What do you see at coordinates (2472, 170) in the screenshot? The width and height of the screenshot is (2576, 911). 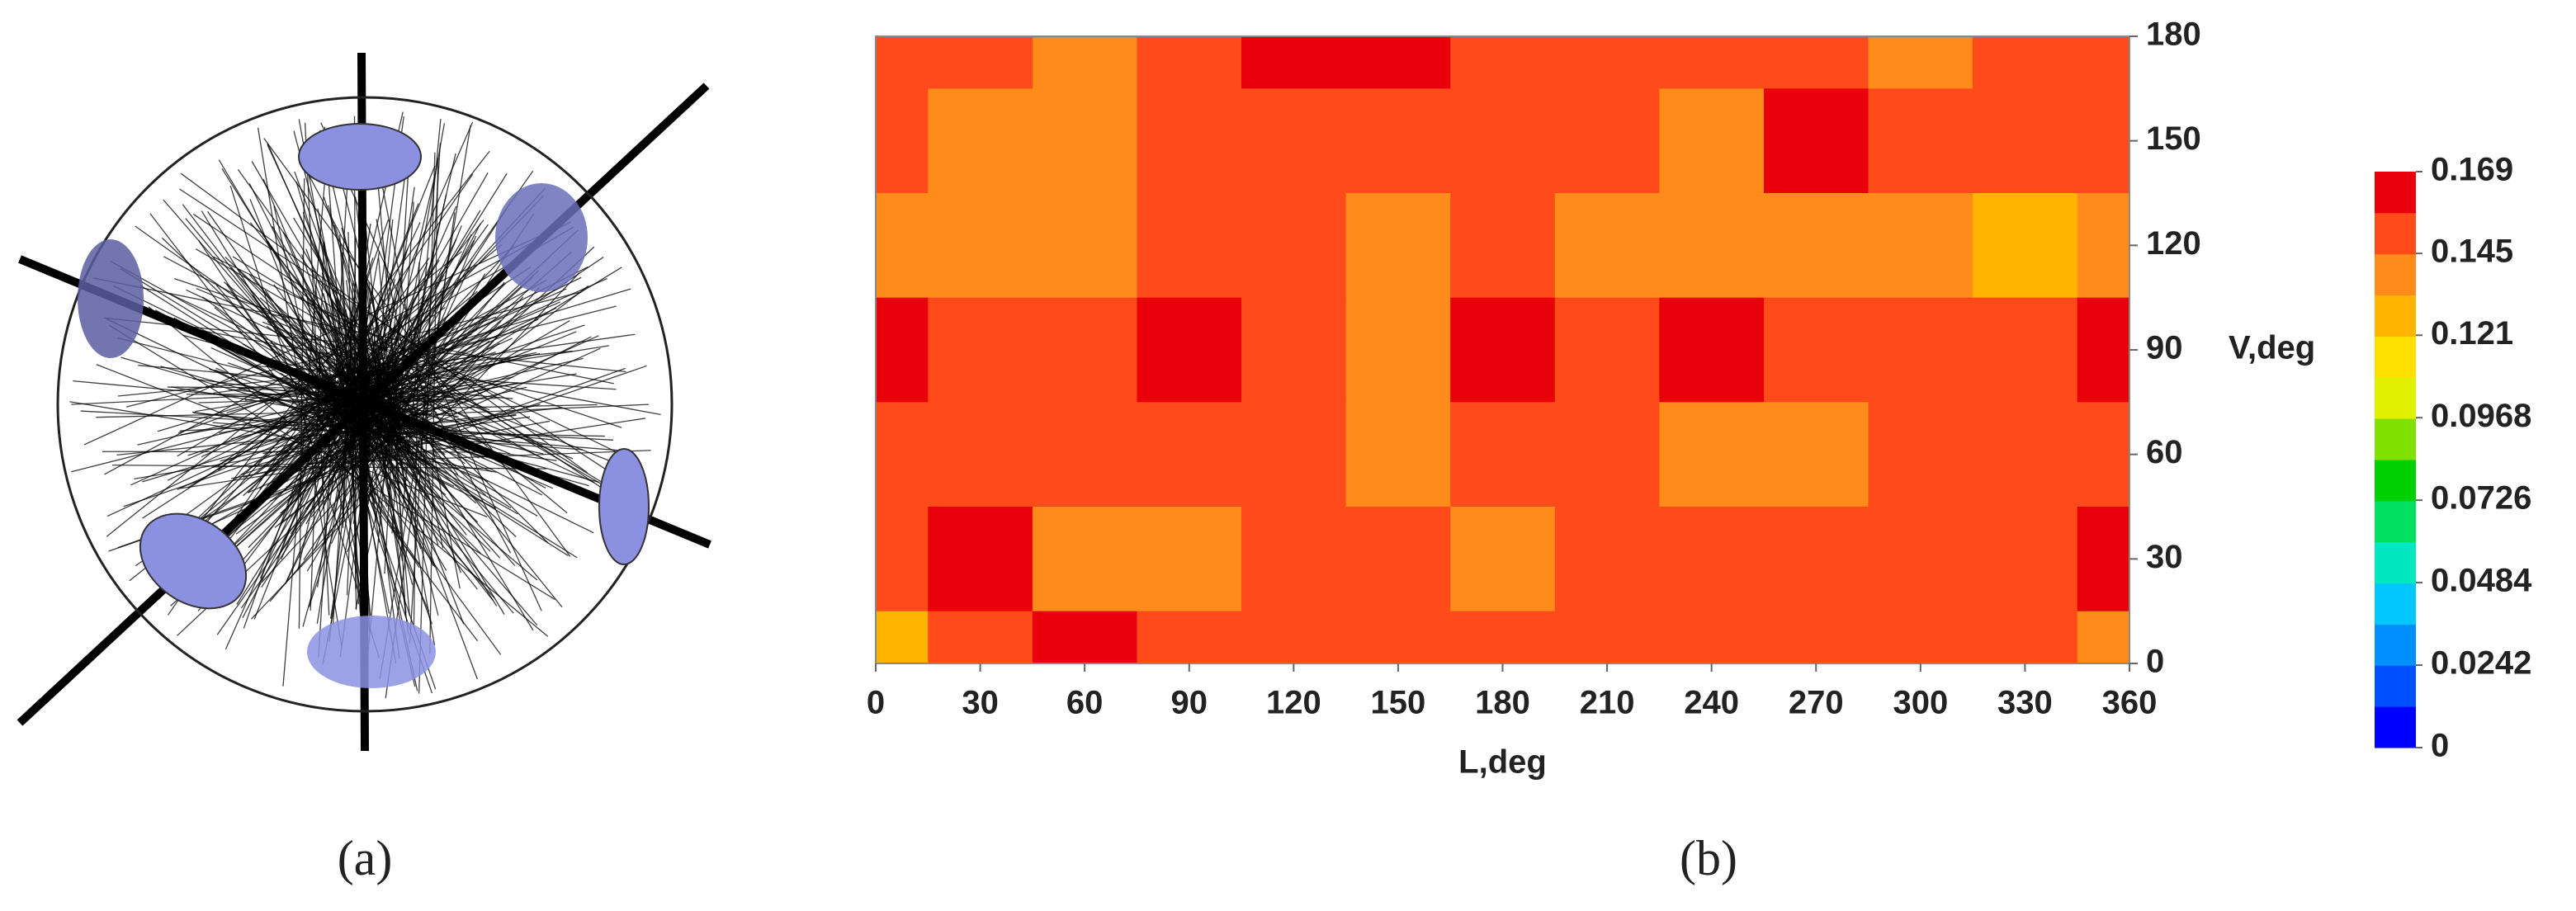 I see `colorbar-tick-label: 0.169` at bounding box center [2472, 170].